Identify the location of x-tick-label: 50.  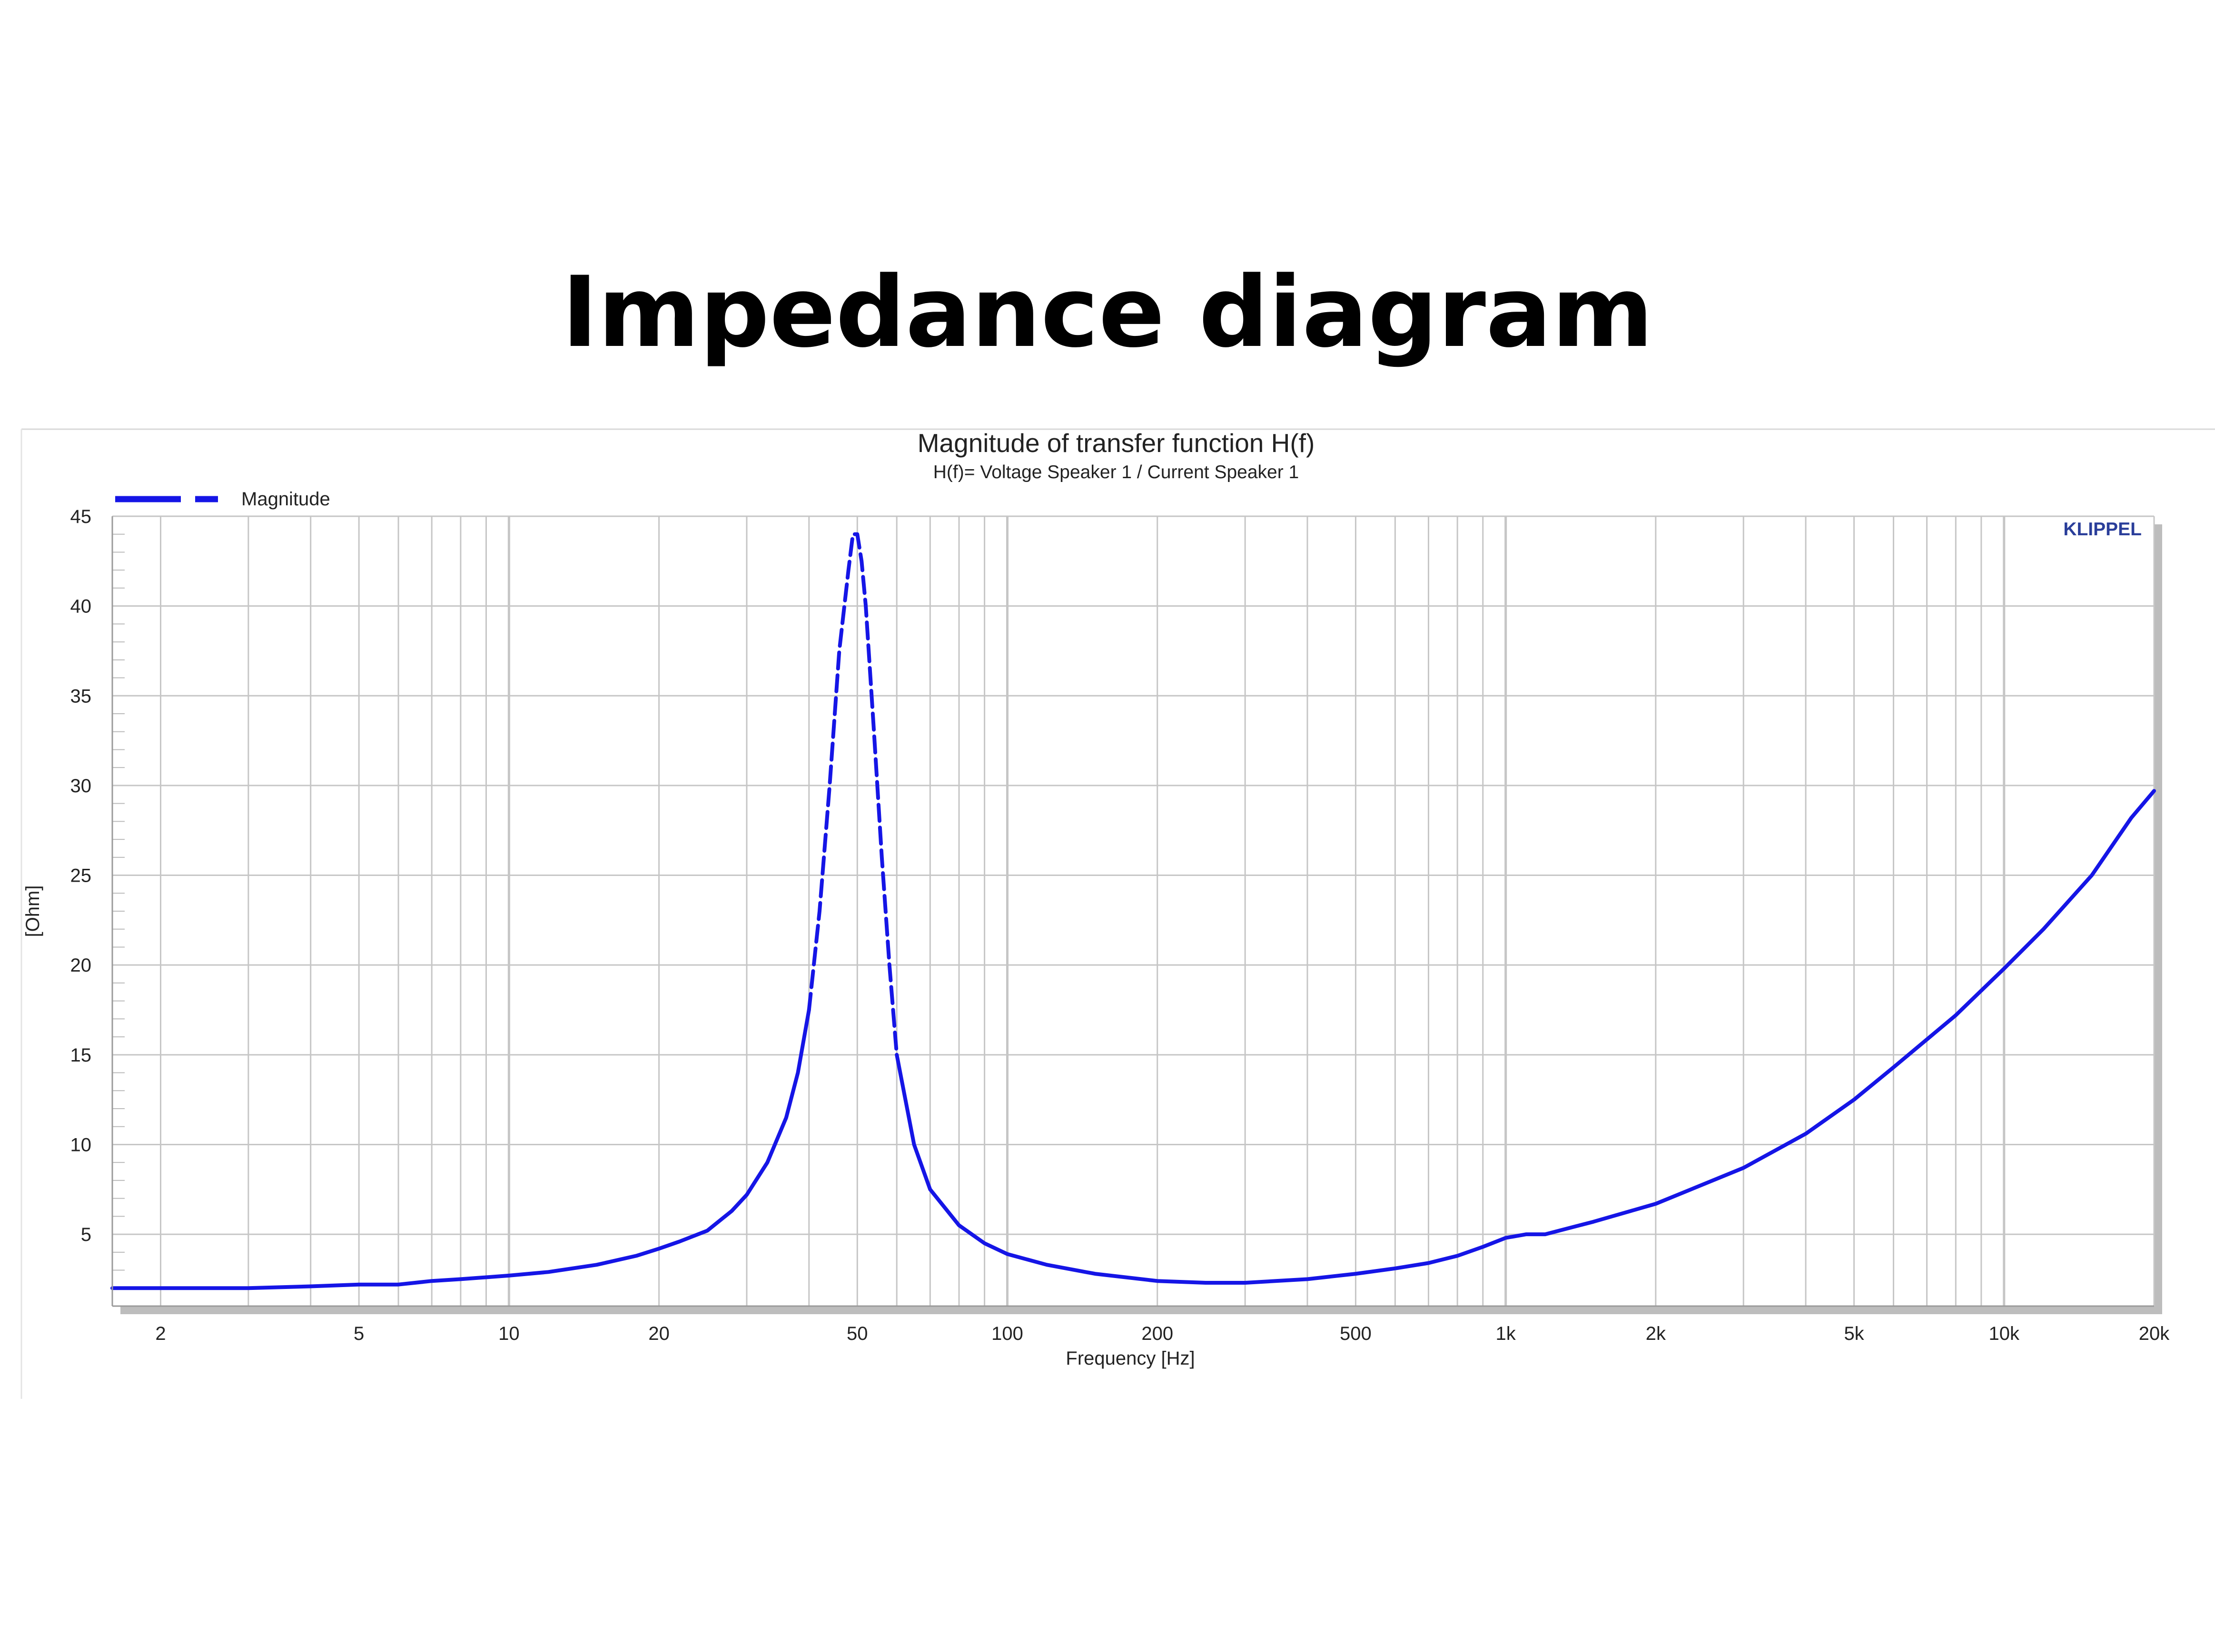
(857, 1334).